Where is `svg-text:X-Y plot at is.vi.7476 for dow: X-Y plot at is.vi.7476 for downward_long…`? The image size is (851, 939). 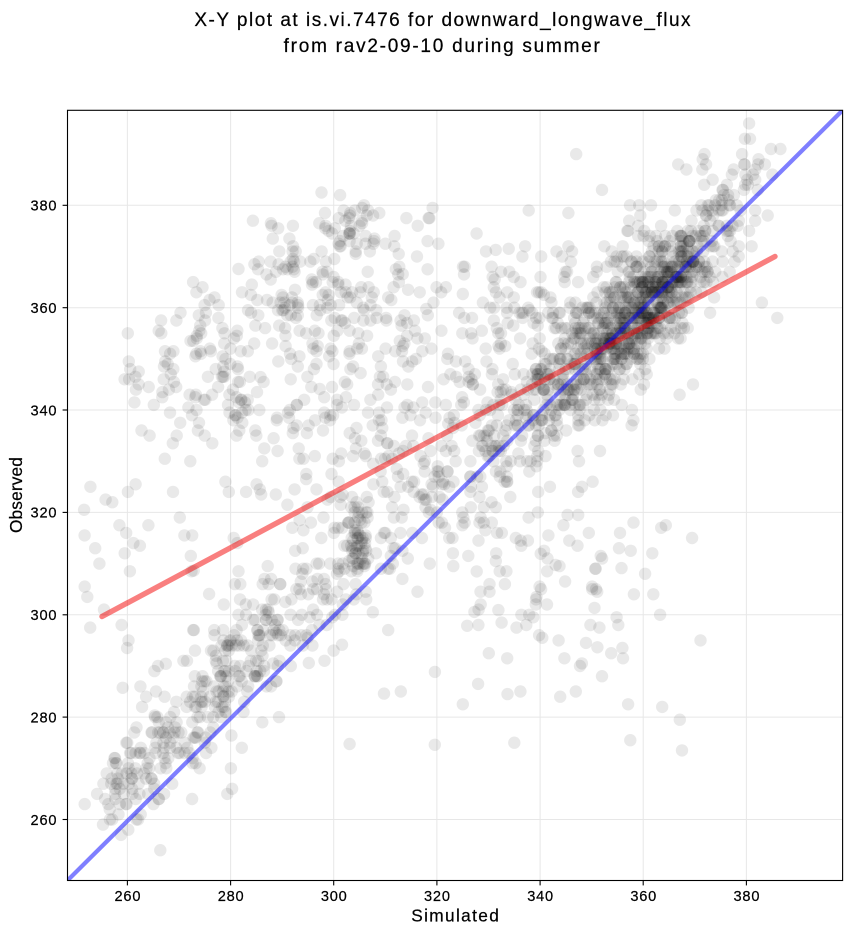
svg-text:X-Y plot at is.vi.7476 for dow: X-Y plot at is.vi.7476 for downward_long… is located at coordinates (443, 20).